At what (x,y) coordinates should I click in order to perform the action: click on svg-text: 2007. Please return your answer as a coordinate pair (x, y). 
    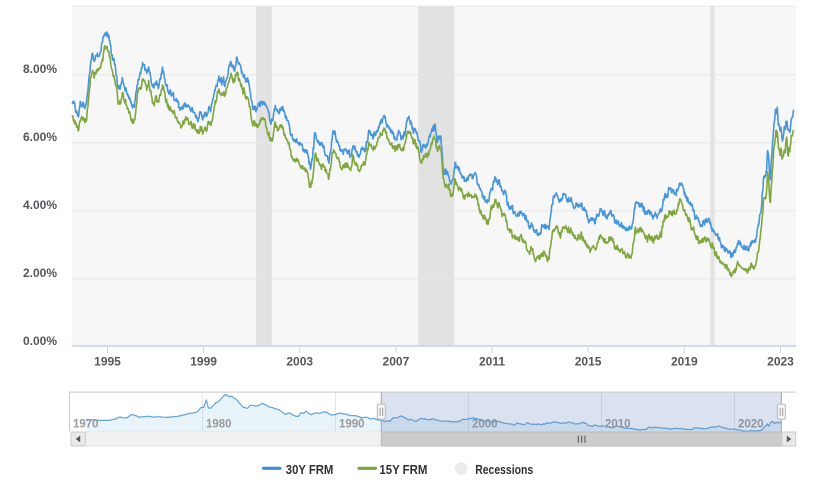
    Looking at the image, I should click on (396, 362).